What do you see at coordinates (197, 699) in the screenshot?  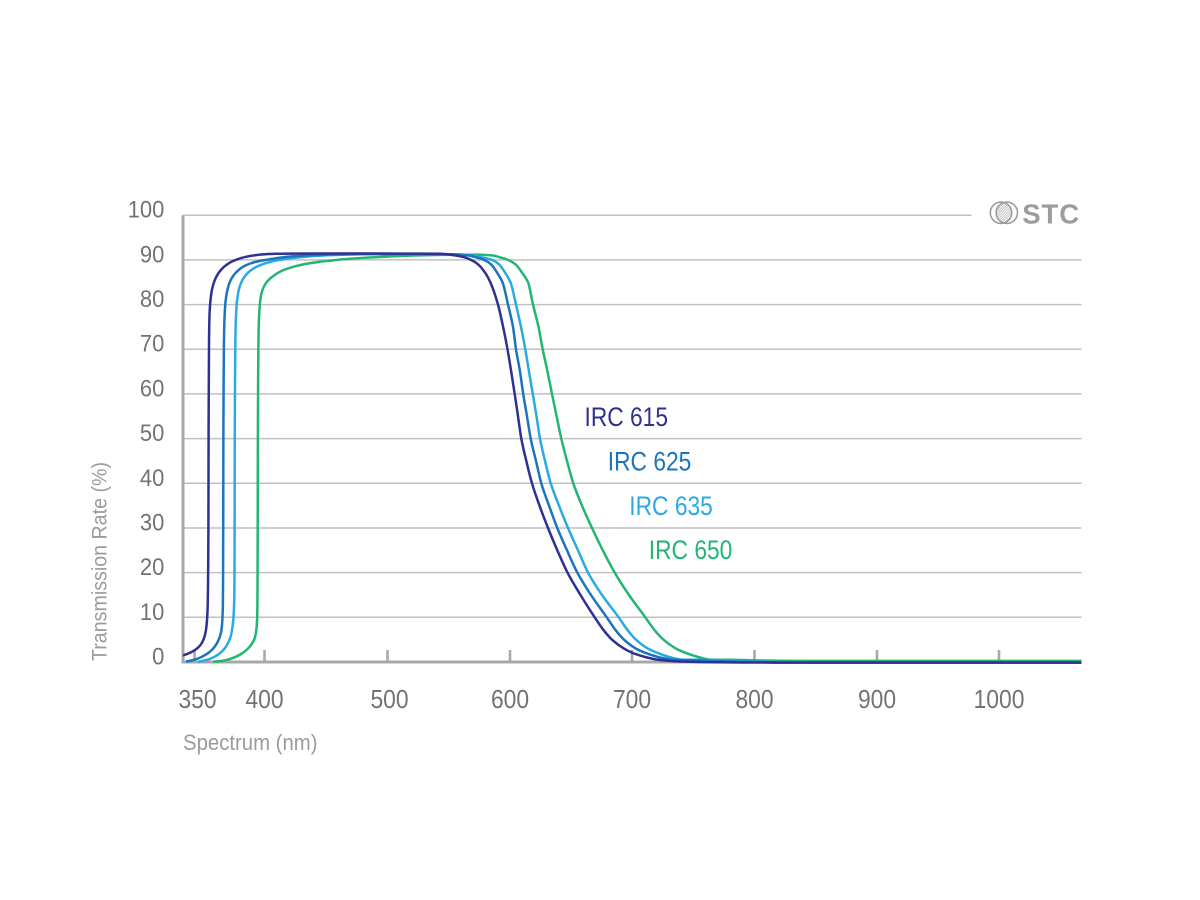 I see `svg-text: 350` at bounding box center [197, 699].